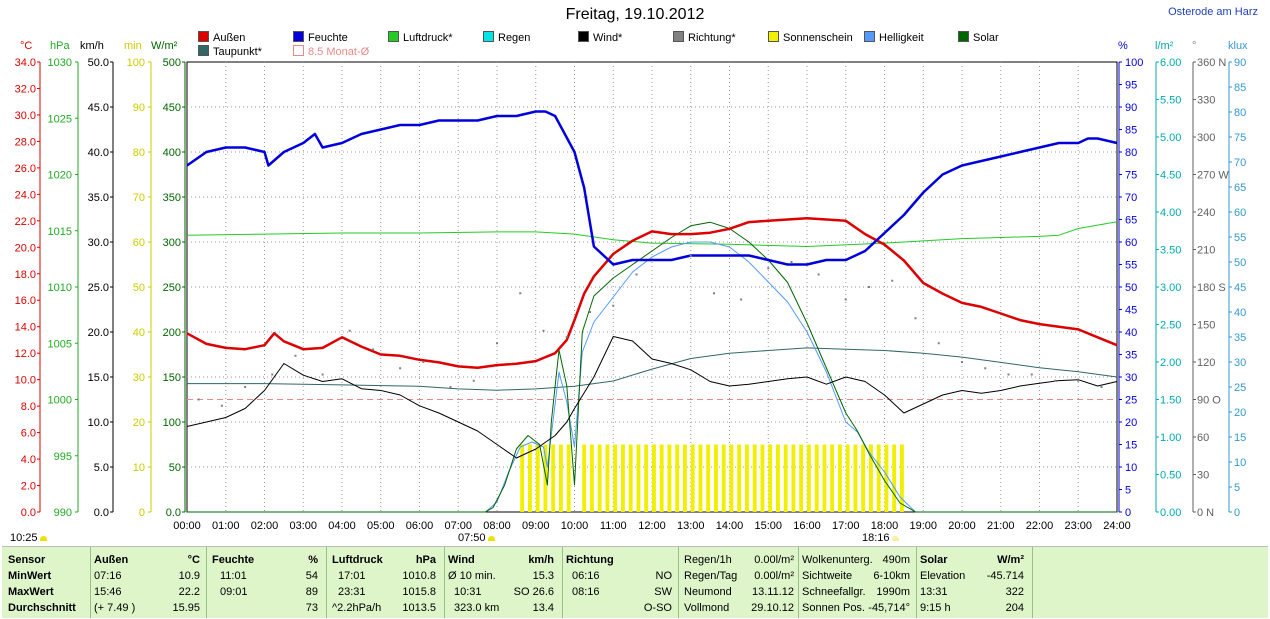 The height and width of the screenshot is (619, 1270). What do you see at coordinates (25, 116) in the screenshot?
I see `temp-tick-label: 30.0` at bounding box center [25, 116].